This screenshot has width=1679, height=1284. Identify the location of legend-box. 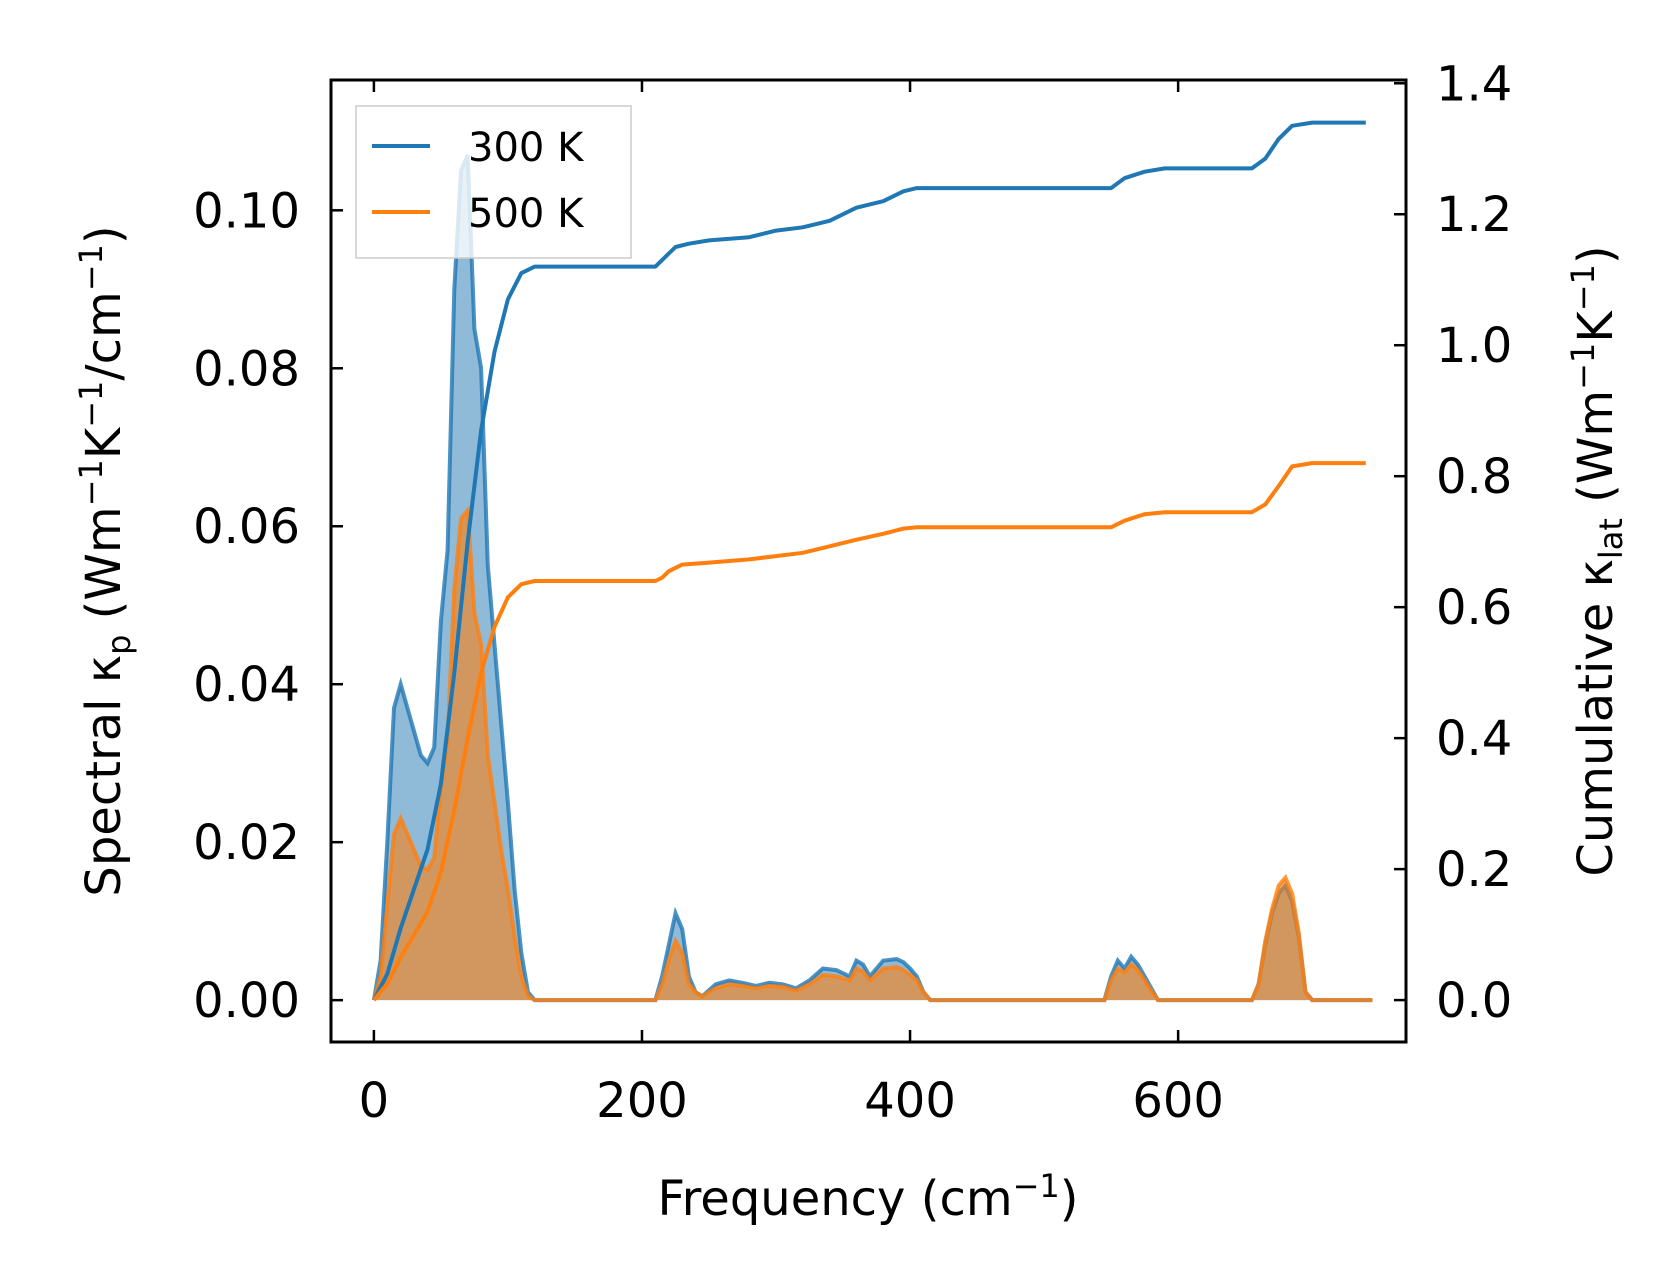
(493, 182).